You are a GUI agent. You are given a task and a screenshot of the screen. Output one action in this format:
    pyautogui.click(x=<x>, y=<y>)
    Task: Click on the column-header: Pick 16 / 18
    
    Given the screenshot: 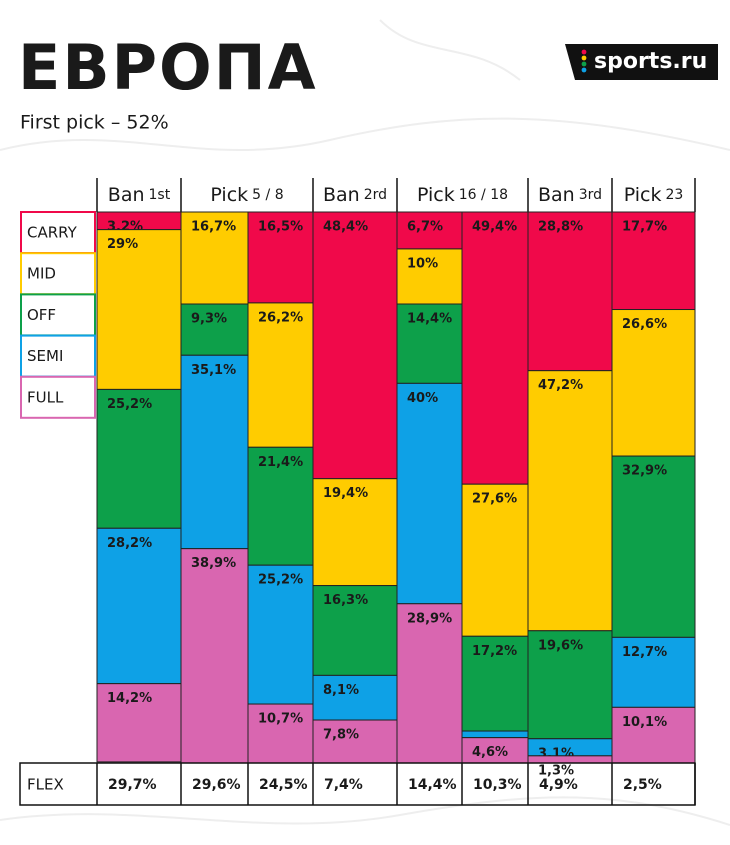 What is the action you would take?
    pyautogui.click(x=462, y=195)
    